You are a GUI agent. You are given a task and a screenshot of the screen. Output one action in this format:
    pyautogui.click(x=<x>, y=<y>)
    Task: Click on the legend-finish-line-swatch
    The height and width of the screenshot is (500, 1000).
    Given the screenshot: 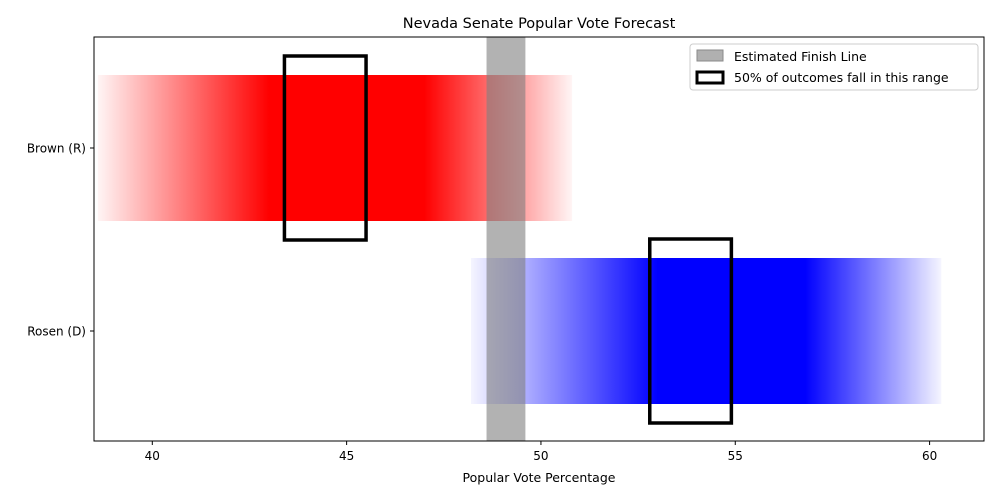 What is the action you would take?
    pyautogui.click(x=710, y=55)
    